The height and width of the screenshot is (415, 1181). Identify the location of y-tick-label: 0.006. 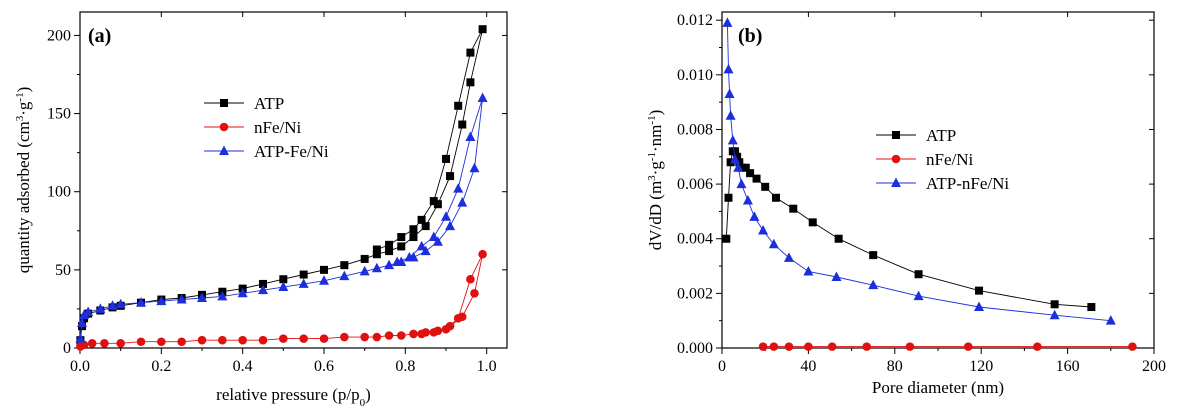
(695, 184).